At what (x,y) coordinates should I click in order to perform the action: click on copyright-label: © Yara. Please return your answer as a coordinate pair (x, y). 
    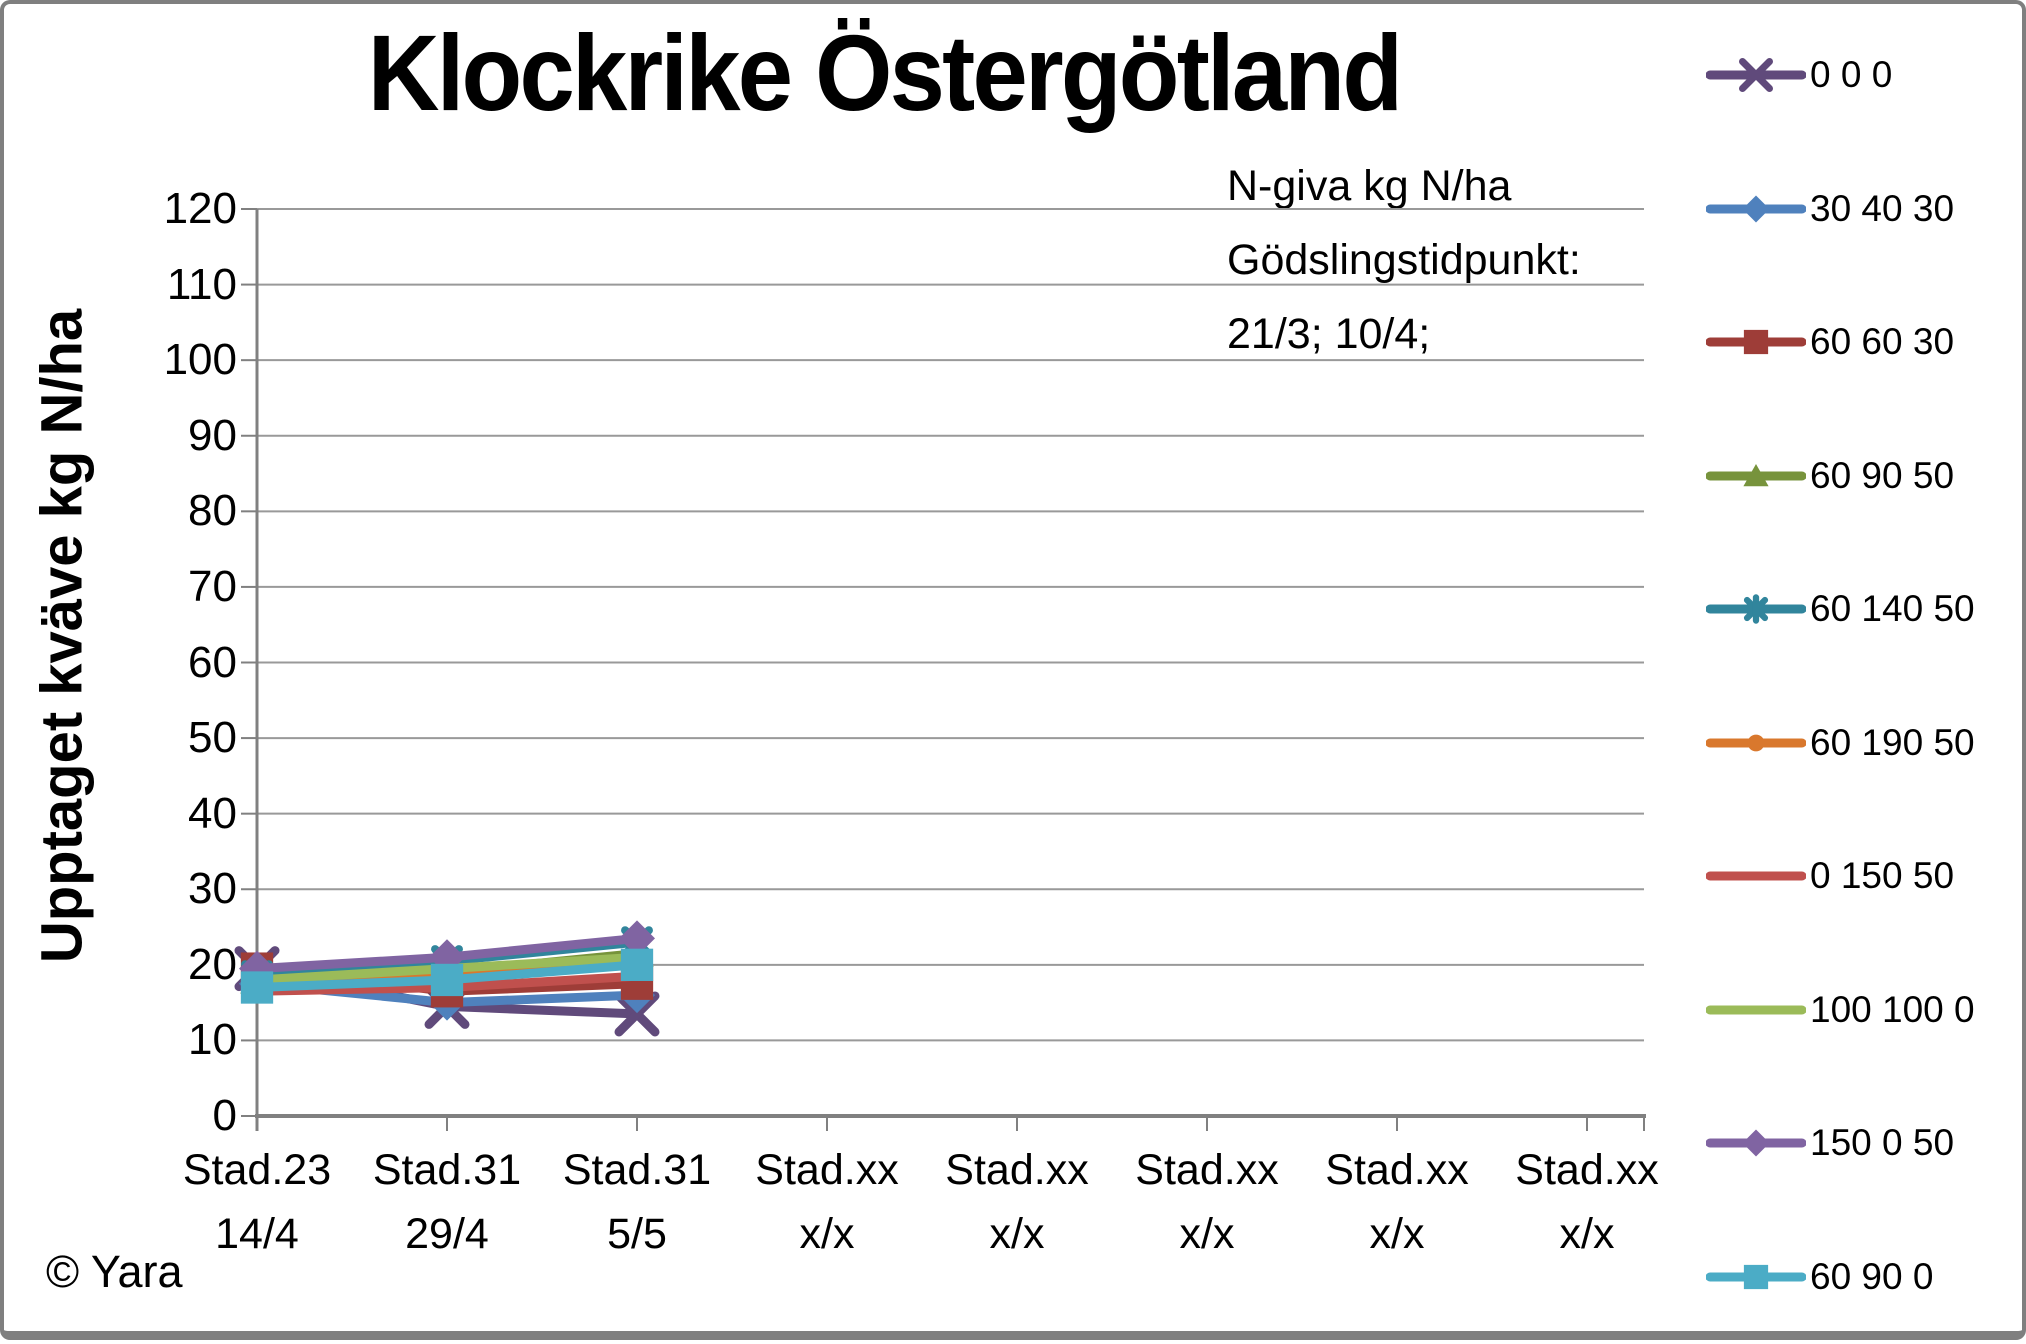
    Looking at the image, I should click on (114, 1271).